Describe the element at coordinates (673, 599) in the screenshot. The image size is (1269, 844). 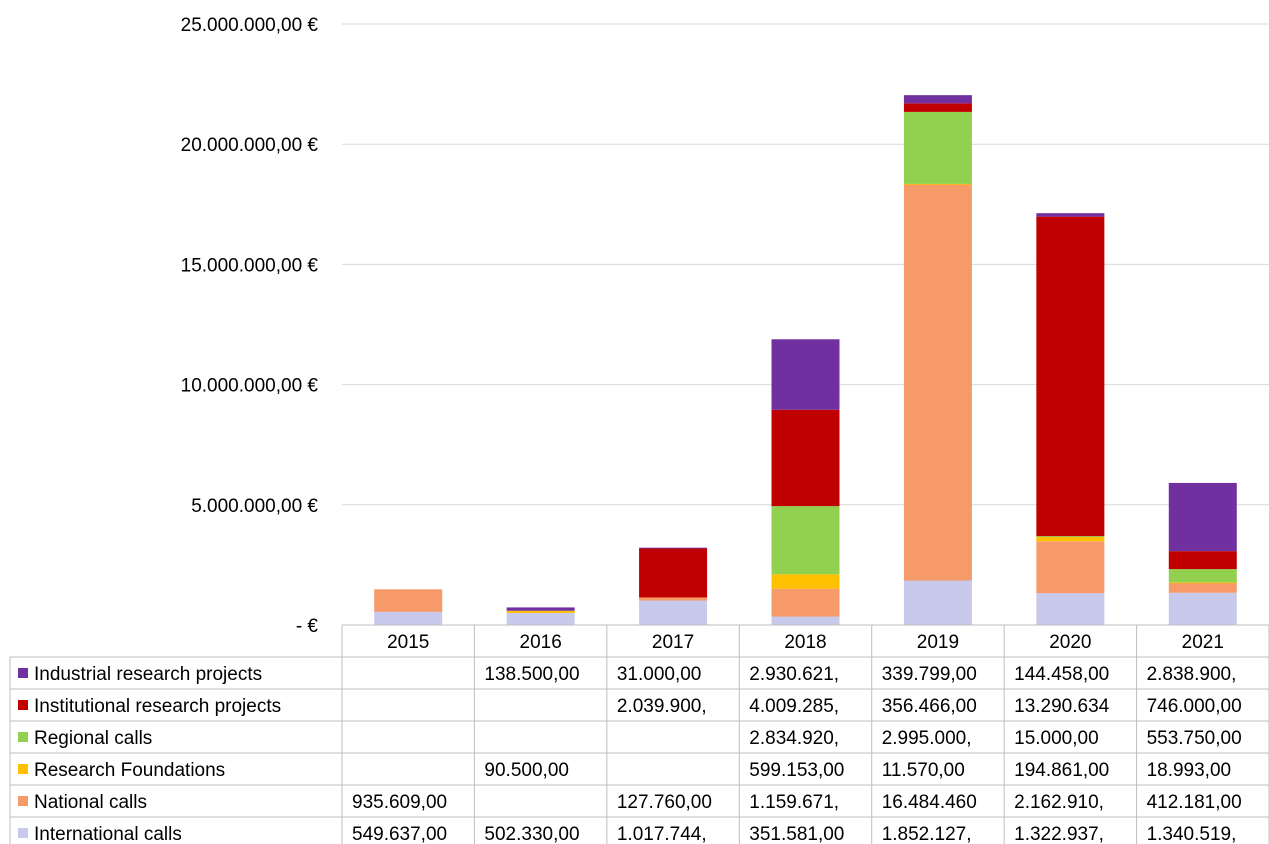
I see `bar-national-calls-2017` at that location.